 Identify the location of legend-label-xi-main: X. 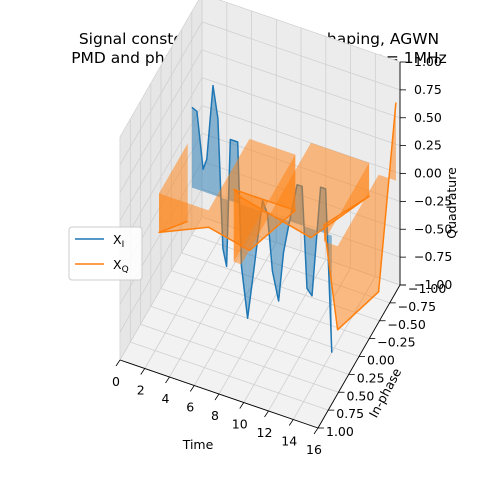
(117, 239).